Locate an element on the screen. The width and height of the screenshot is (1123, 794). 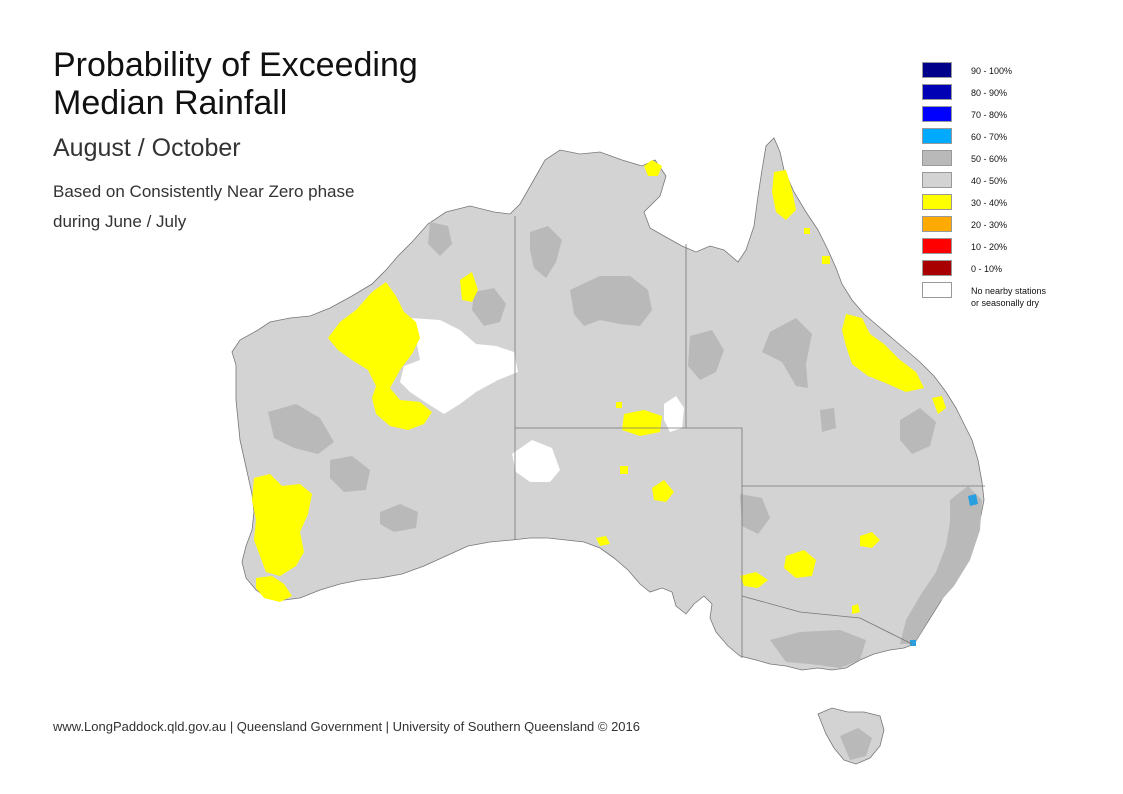
probability-60-70-regions is located at coordinates (944, 570).